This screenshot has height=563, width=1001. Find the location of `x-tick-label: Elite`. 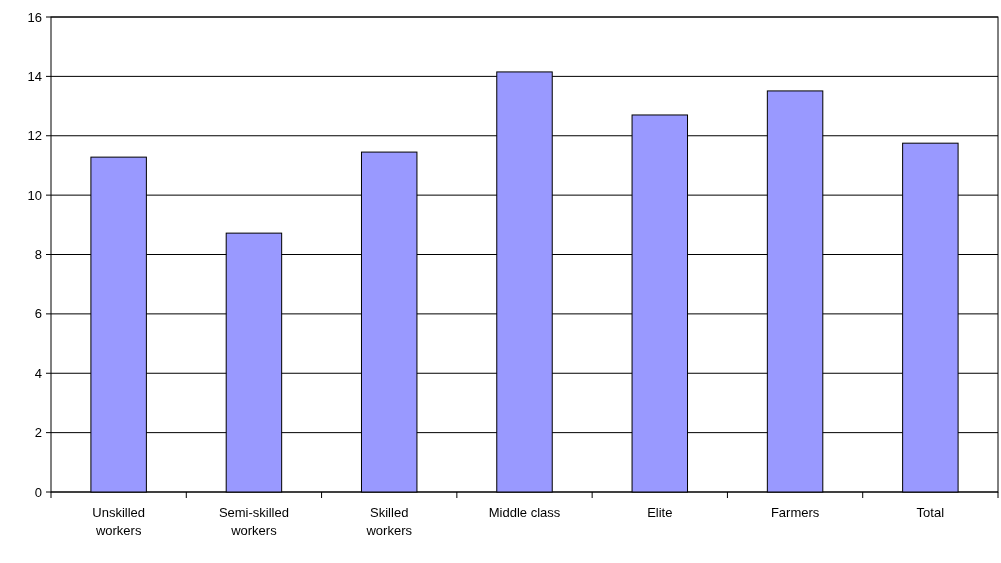

x-tick-label: Elite is located at coordinates (660, 512).